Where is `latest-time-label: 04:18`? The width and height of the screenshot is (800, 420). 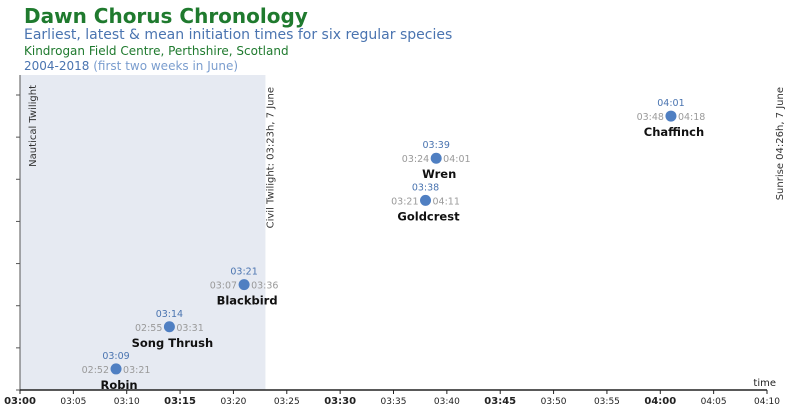
latest-time-label: 04:18 is located at coordinates (691, 117).